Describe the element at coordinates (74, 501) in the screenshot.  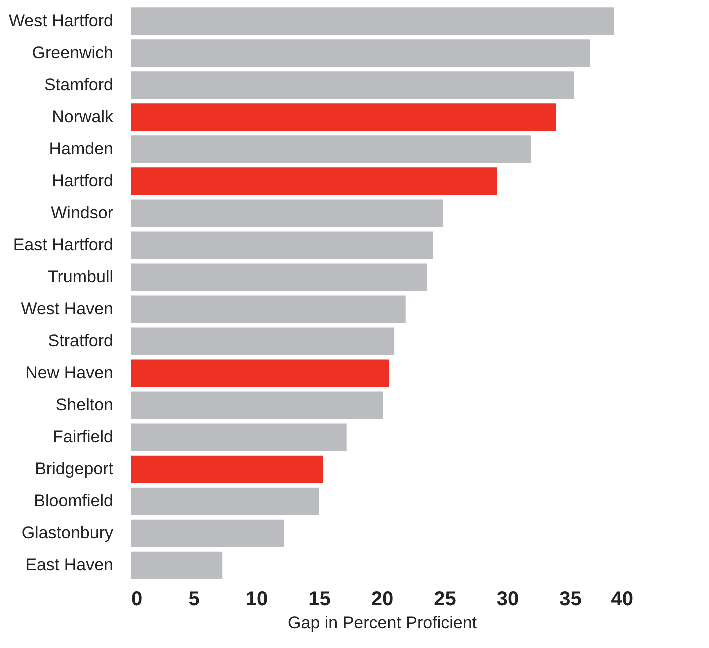
I see `y-tick-label: Bloomfield` at that location.